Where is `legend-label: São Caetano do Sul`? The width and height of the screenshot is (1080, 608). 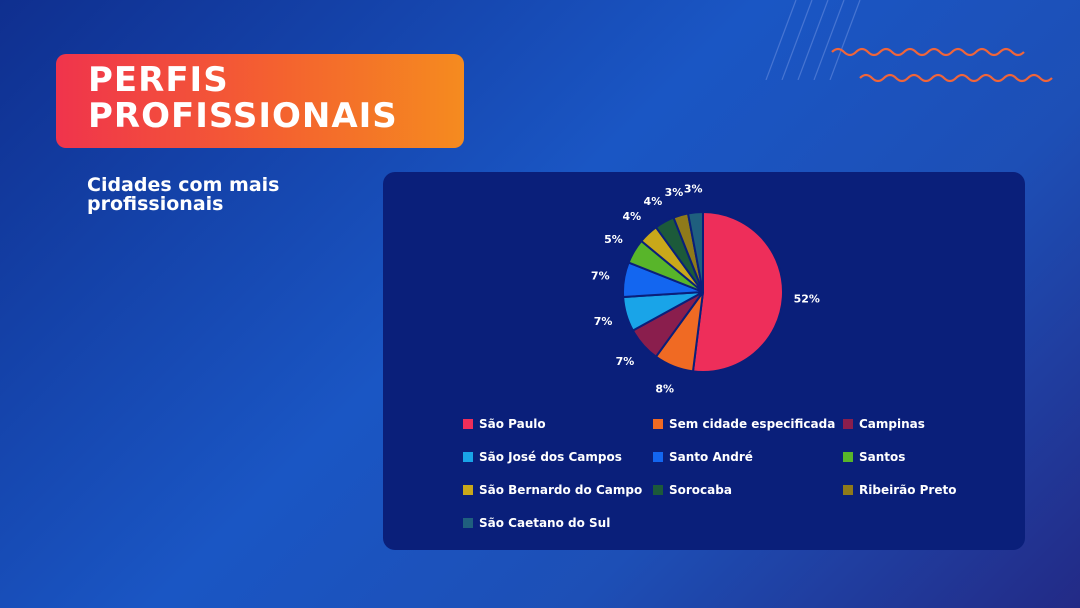
legend-label: São Caetano do Sul is located at coordinates (545, 522).